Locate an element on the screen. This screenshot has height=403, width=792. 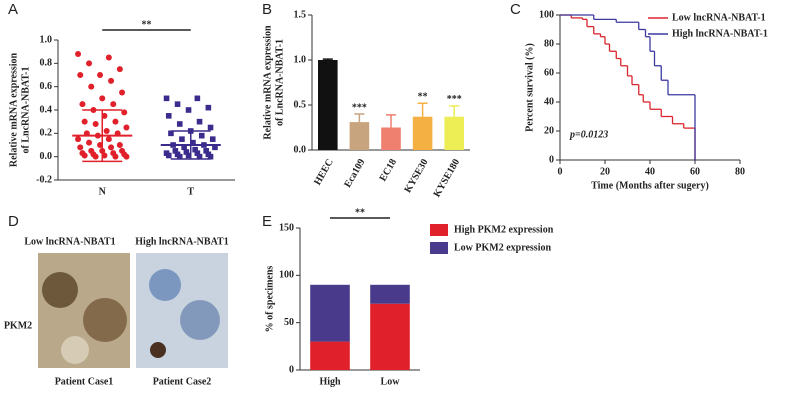
x-tick-label: KYSE180 is located at coordinates (447, 178).